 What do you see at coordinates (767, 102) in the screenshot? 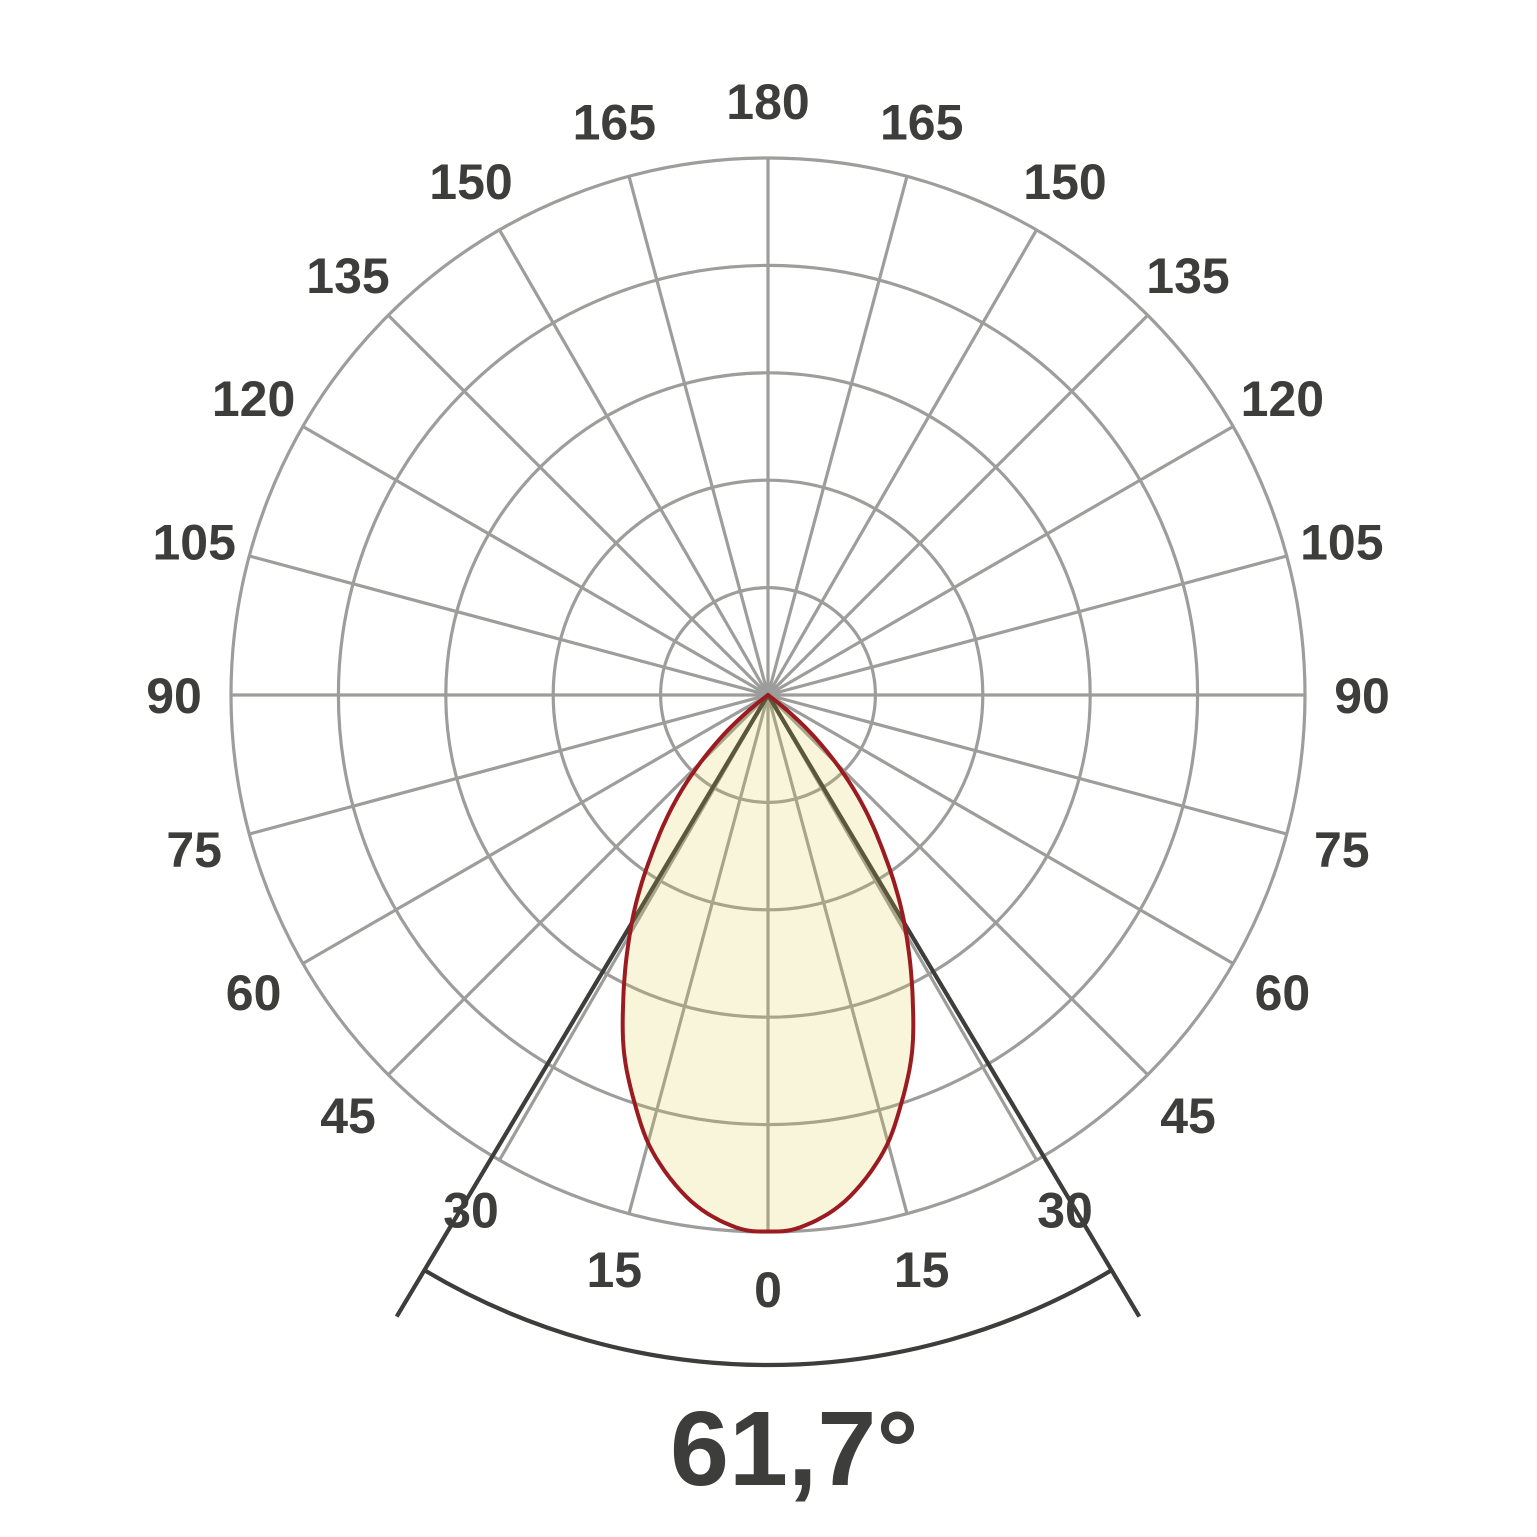
I see `svg-text: 180` at bounding box center [767, 102].